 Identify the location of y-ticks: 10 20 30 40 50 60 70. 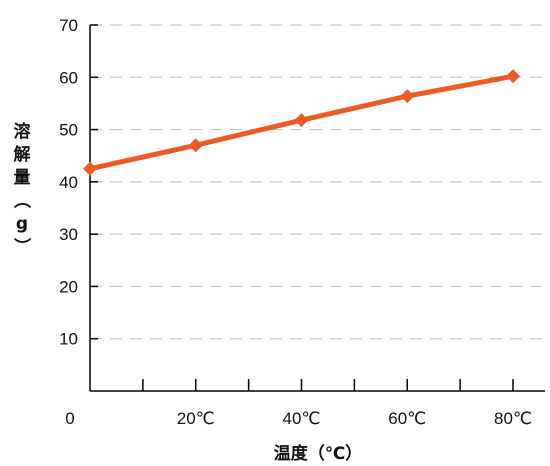
(78, 182).